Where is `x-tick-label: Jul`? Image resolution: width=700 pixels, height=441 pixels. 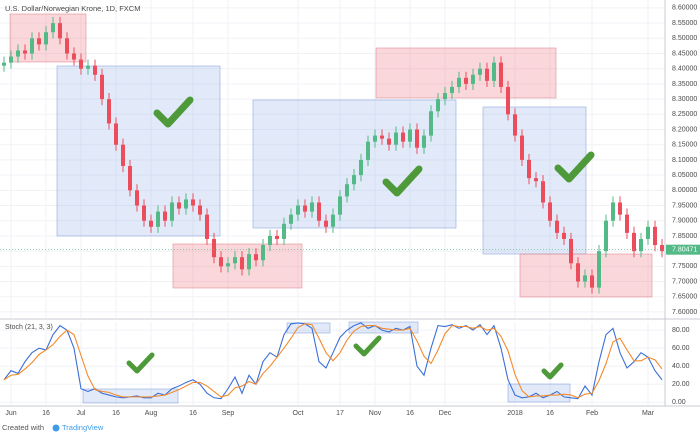 x-tick-label: Jul is located at coordinates (81, 413).